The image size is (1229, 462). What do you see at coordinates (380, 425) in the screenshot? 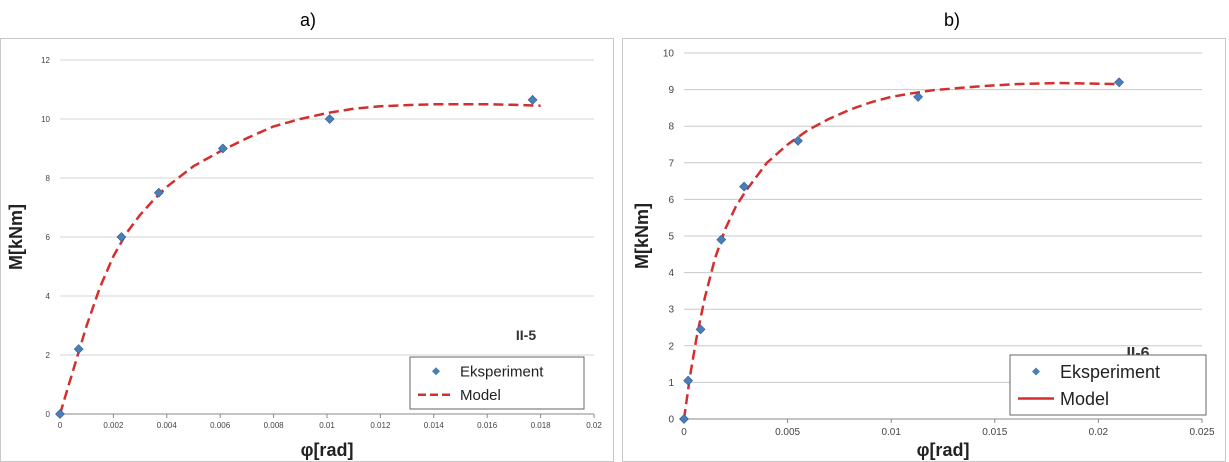
I see `x-tick-label: 0.012` at bounding box center [380, 425].